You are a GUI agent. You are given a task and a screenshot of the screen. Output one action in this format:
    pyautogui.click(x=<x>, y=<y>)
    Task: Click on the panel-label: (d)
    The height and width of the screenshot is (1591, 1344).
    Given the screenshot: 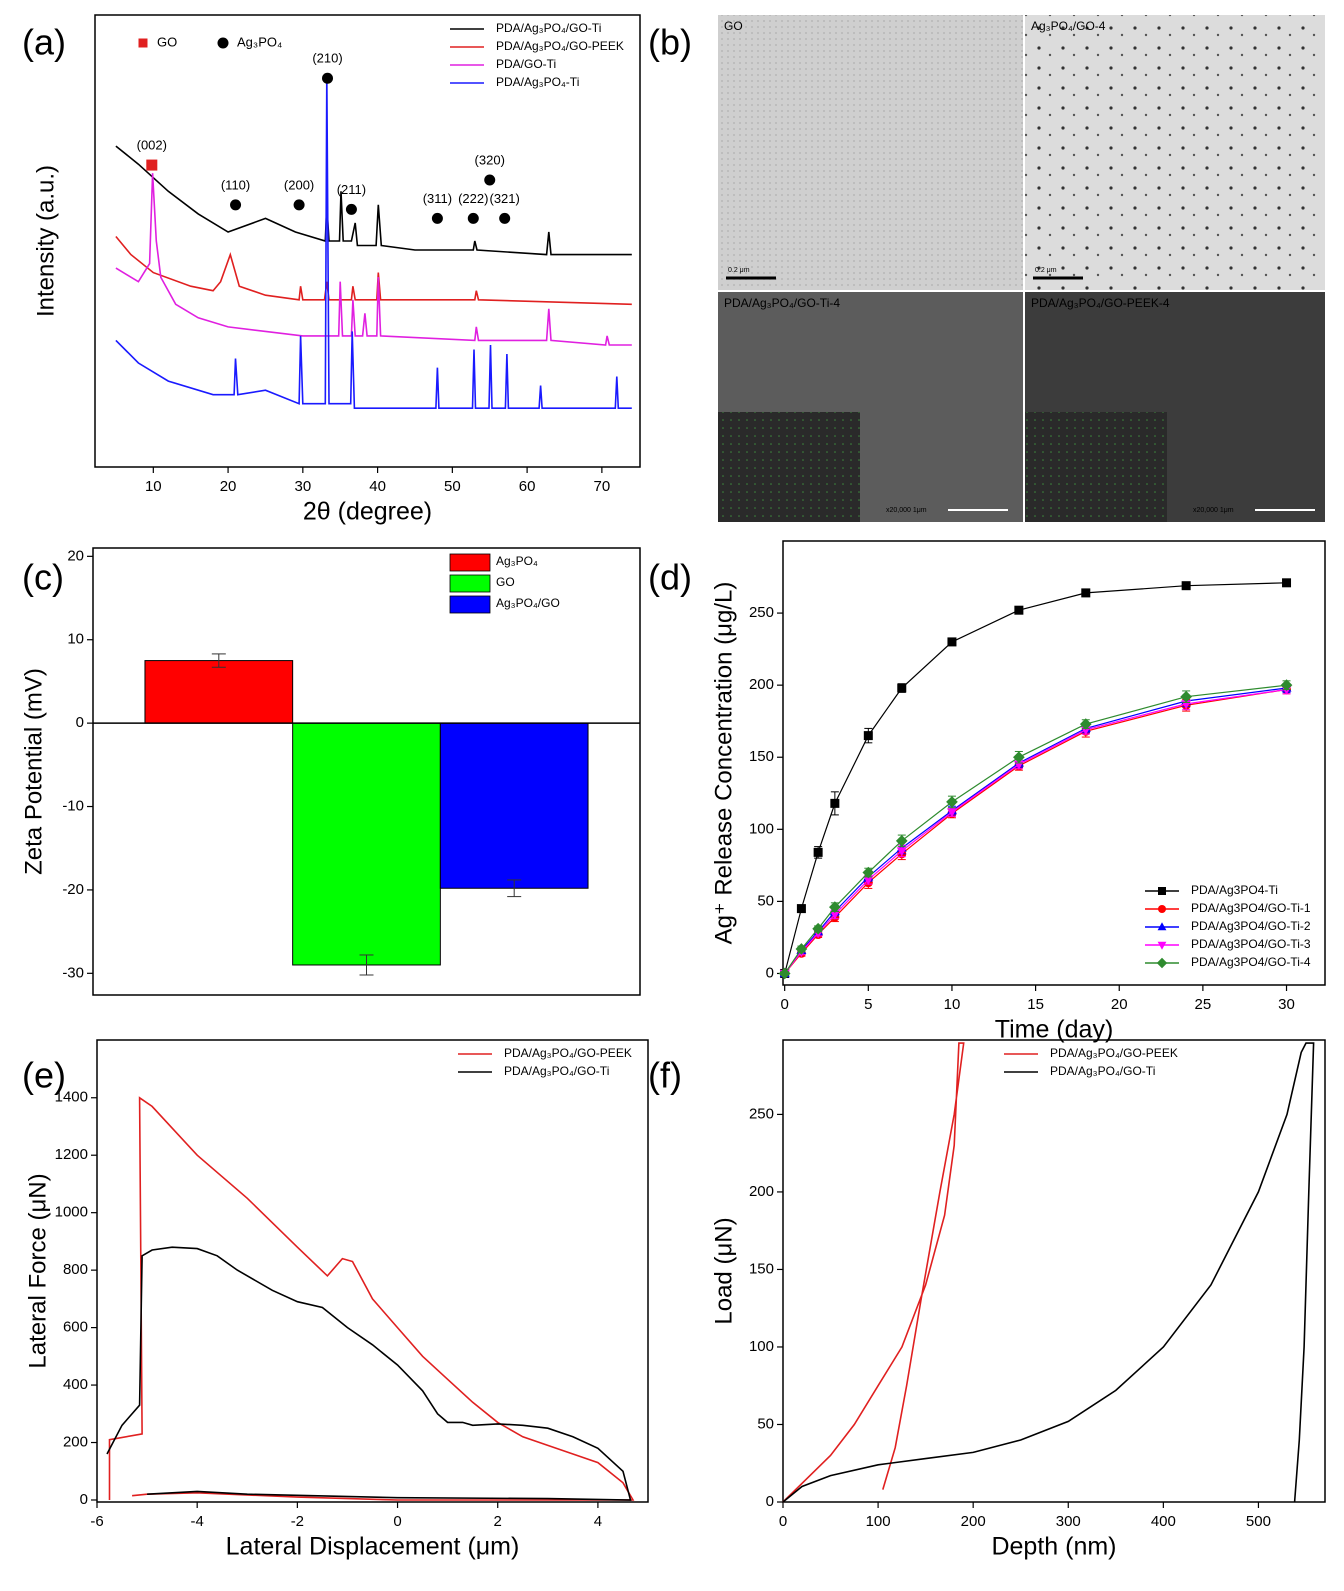 What is the action you would take?
    pyautogui.click(x=670, y=577)
    